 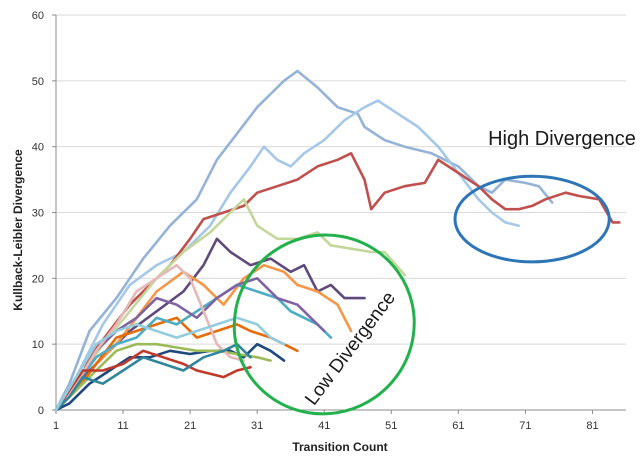 I want to click on x-tick-label: 31, so click(x=257, y=426).